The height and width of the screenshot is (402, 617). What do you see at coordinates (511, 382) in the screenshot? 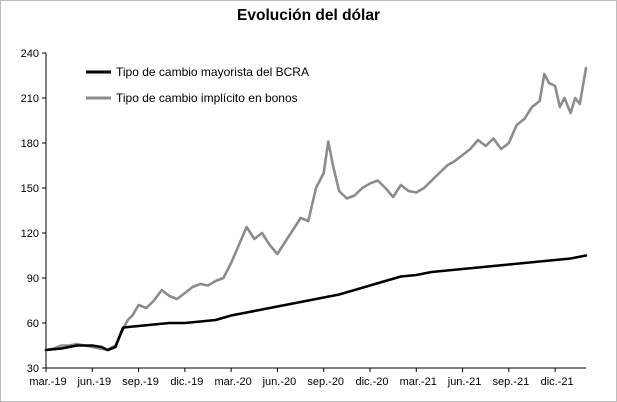
I see `x-tick-label: sep.-21` at bounding box center [511, 382].